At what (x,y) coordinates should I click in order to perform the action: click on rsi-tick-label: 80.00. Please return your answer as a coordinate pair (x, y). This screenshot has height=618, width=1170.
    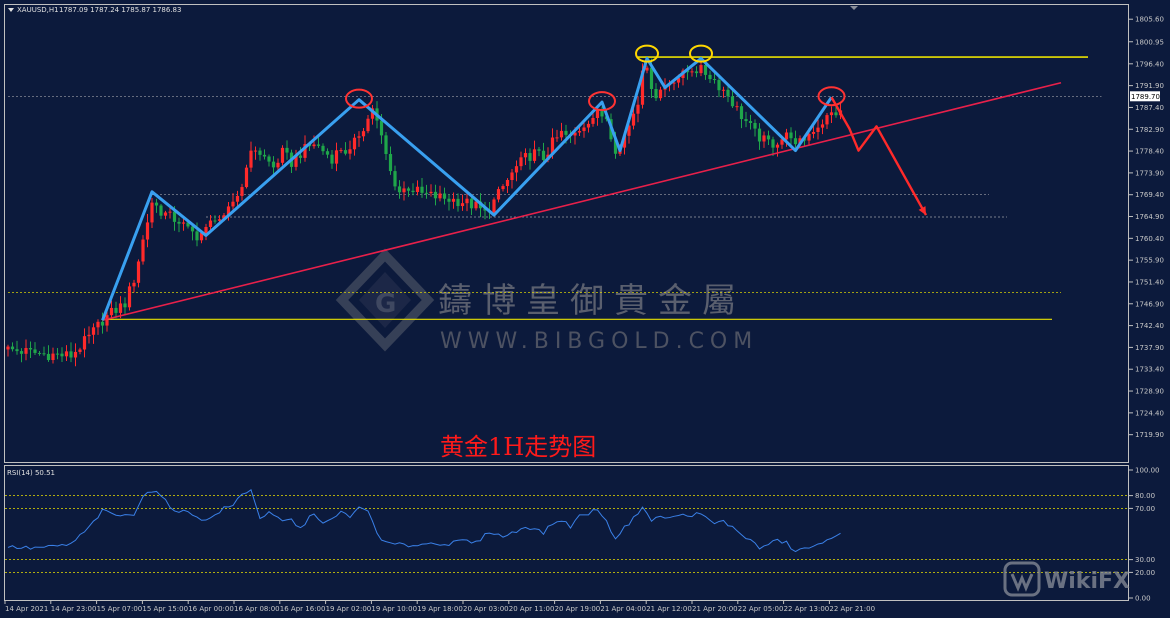
    Looking at the image, I should click on (1145, 496).